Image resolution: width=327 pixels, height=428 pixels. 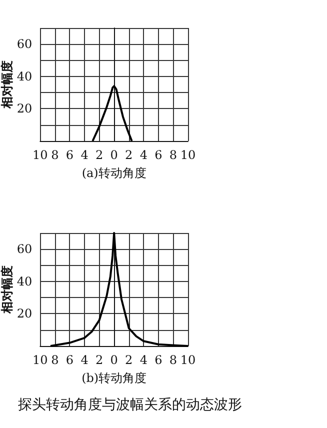 I want to click on line-series, so click(x=112, y=113).